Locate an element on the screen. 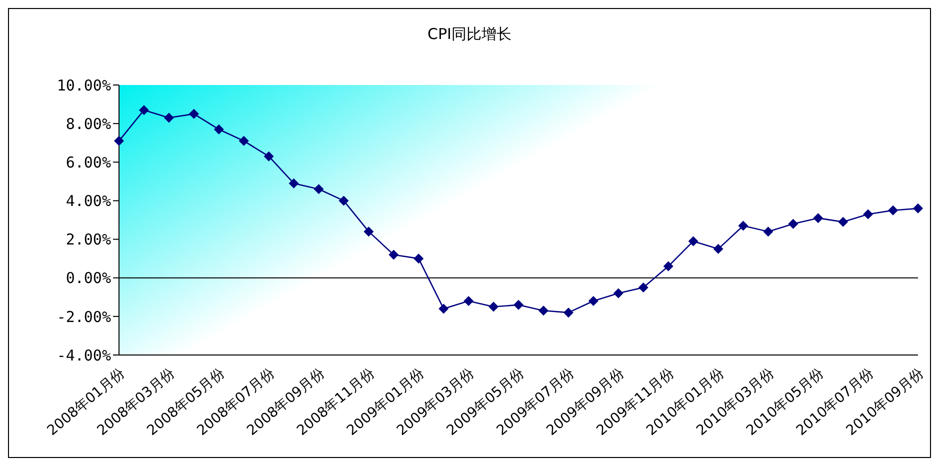 The width and height of the screenshot is (939, 466). y-tick-label: 0.00% is located at coordinates (88, 278).